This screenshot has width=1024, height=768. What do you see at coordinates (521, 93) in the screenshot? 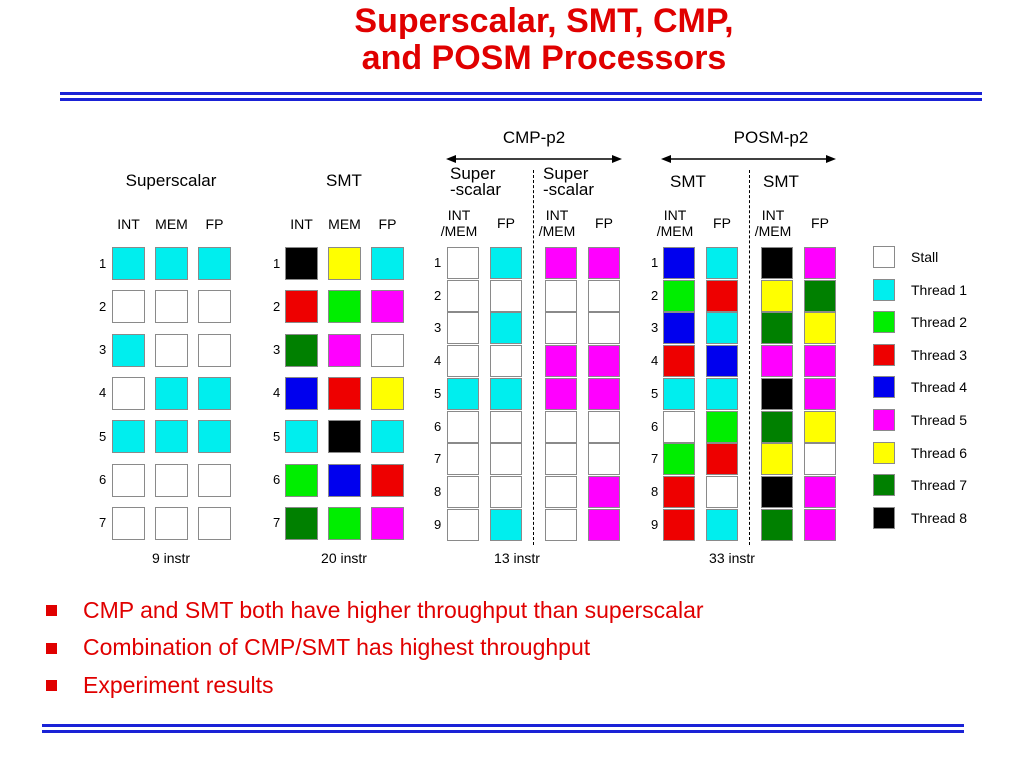
I see `title-rule-upper` at bounding box center [521, 93].